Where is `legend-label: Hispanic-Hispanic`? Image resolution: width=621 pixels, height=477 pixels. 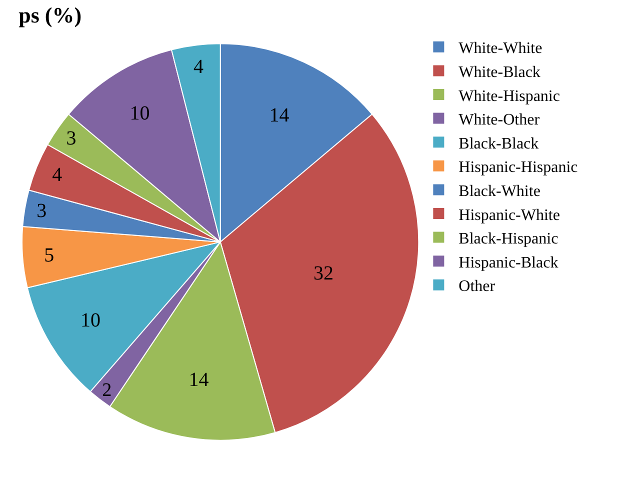
legend-label: Hispanic-Hispanic is located at coordinates (518, 167).